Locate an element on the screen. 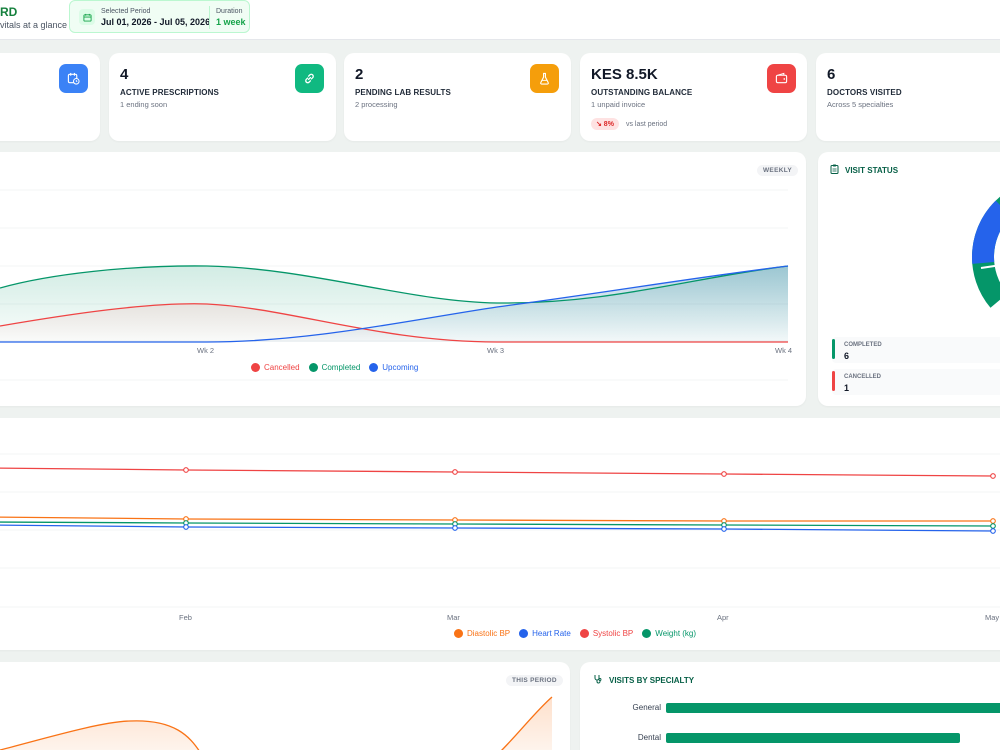 This screenshot has width=1000, height=750. stat-card-lab-results: 2 PENDING LAB RESULTS 2 processing is located at coordinates (457, 97).